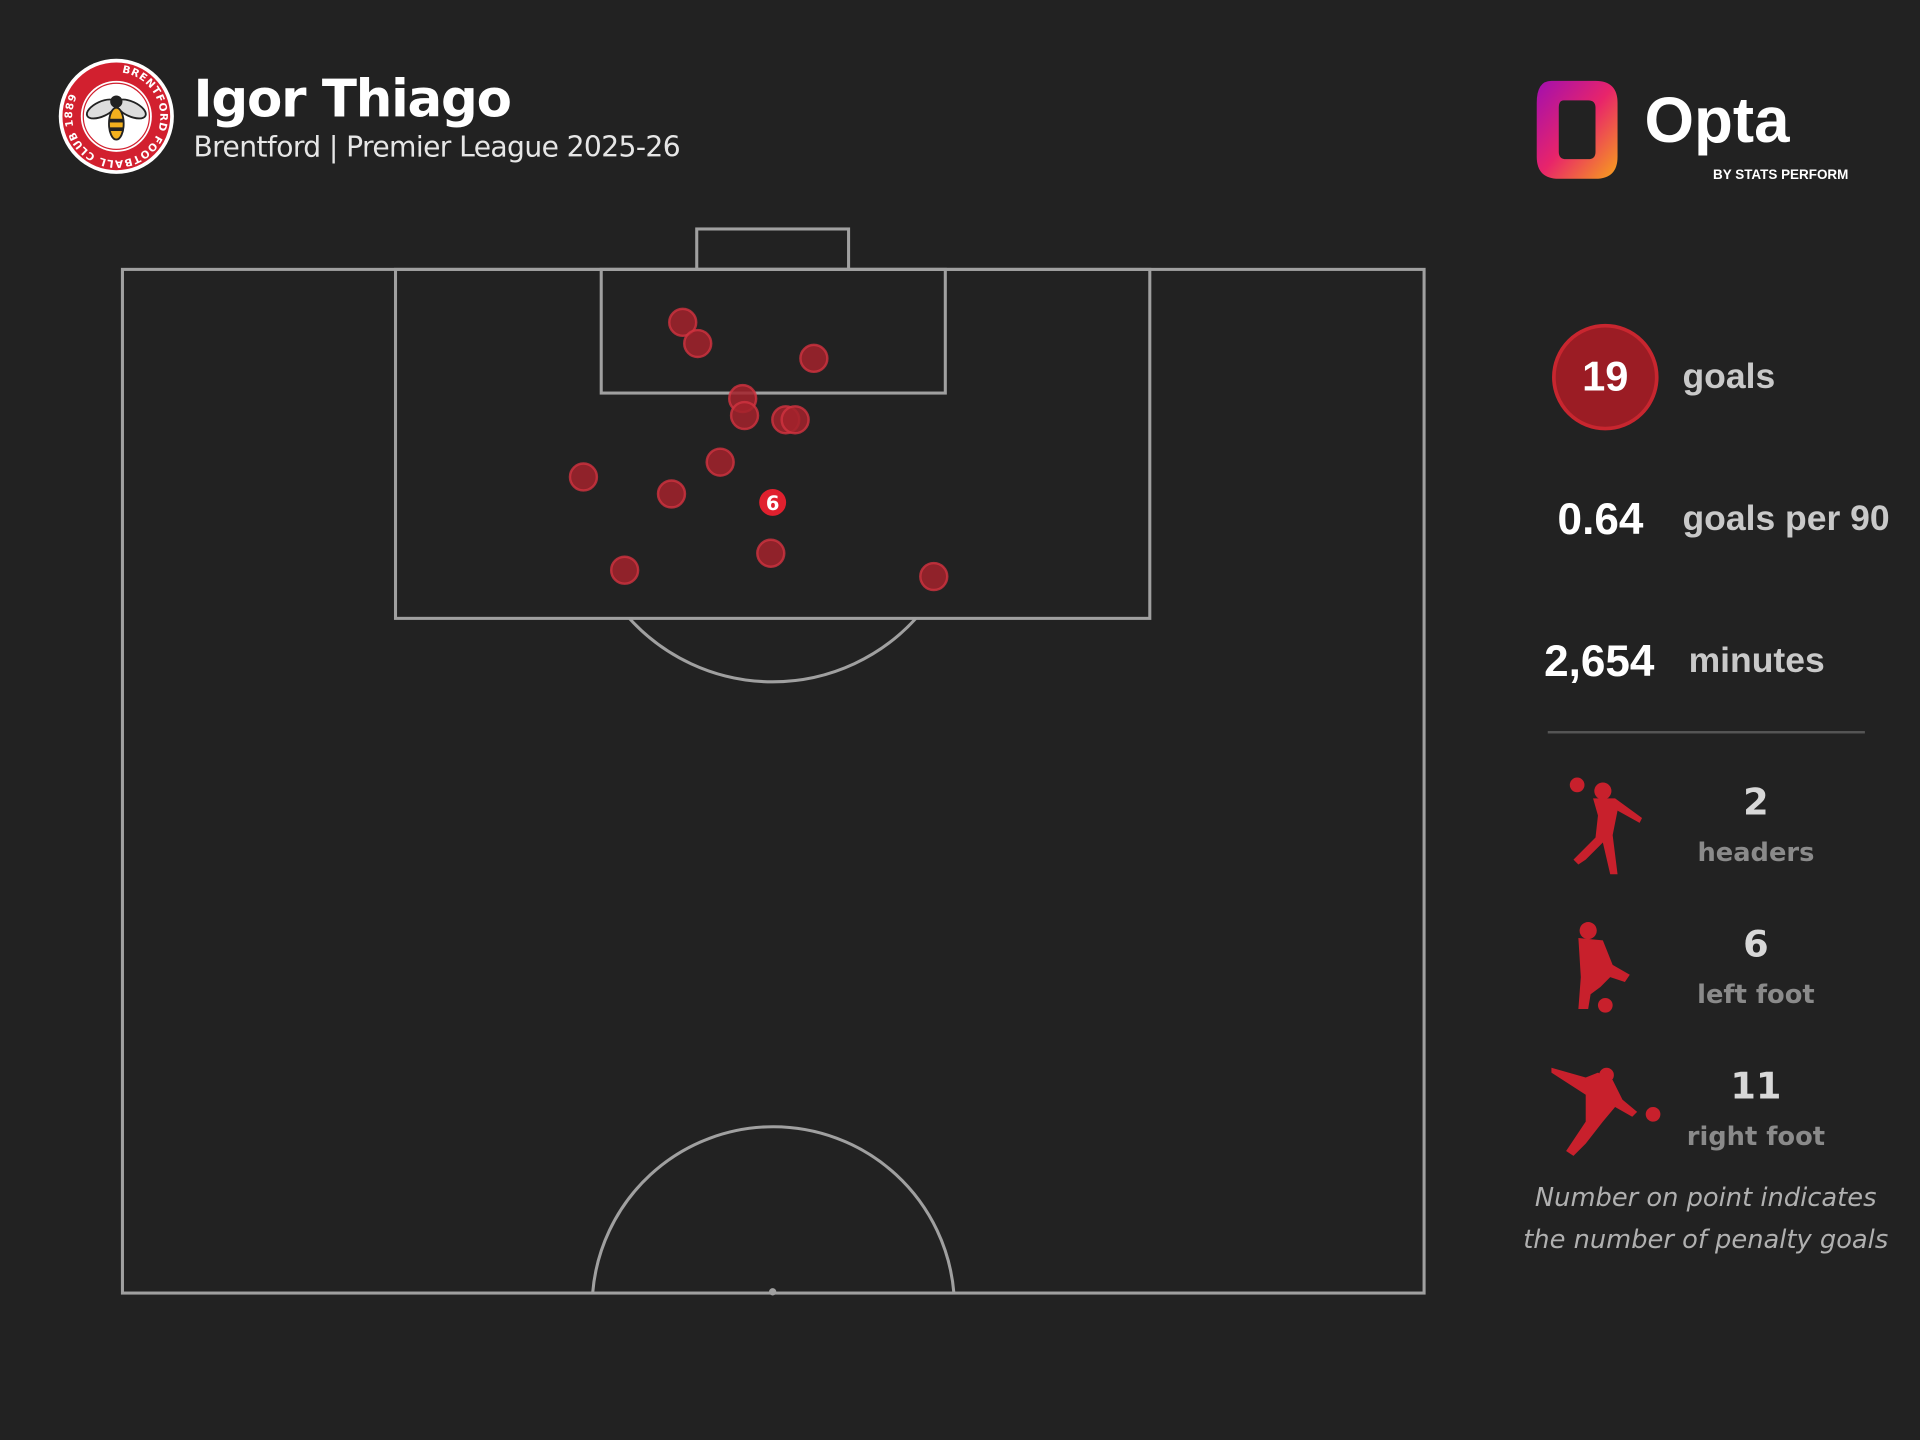 This screenshot has height=1440, width=1920. Describe the element at coordinates (1706, 732) in the screenshot. I see `divider` at that location.